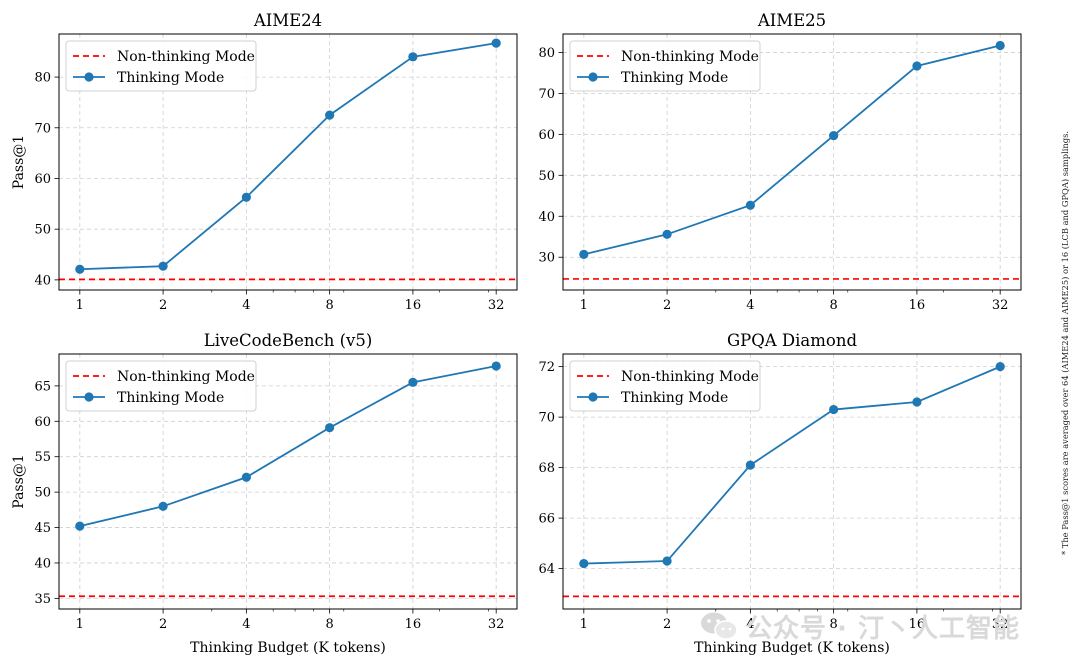  What do you see at coordinates (42, 528) in the screenshot?
I see `y-tick-label: 45` at bounding box center [42, 528].